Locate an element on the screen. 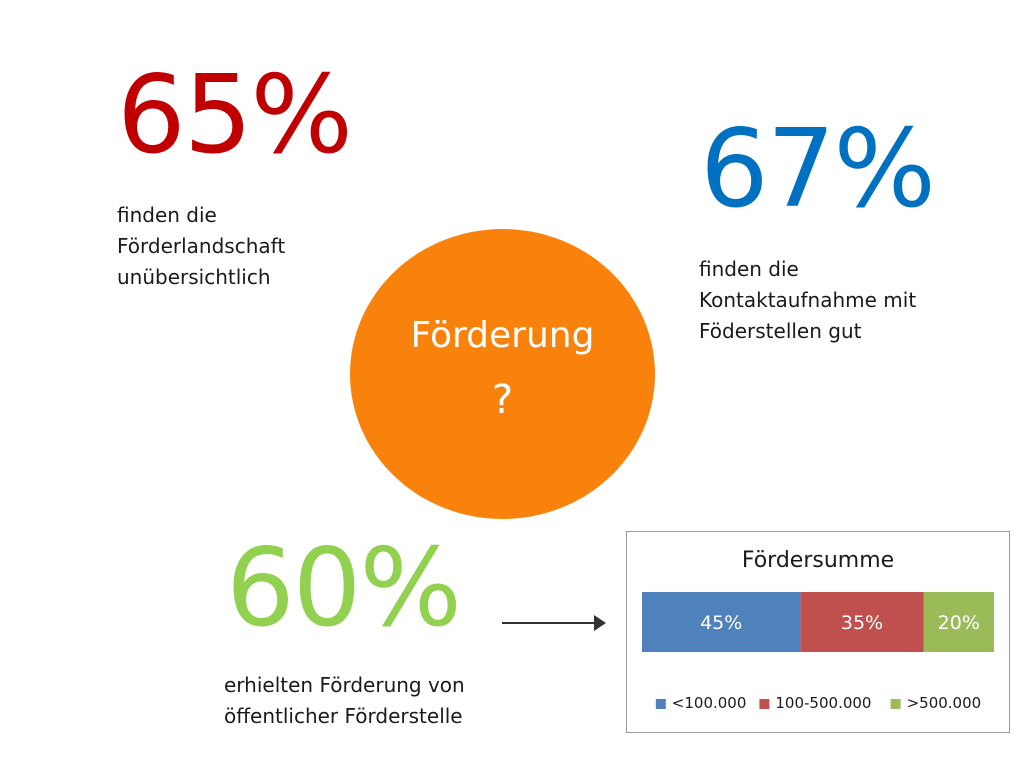 The height and width of the screenshot is (768, 1024). foerderung-circle: Förderung ? is located at coordinates (502, 374).